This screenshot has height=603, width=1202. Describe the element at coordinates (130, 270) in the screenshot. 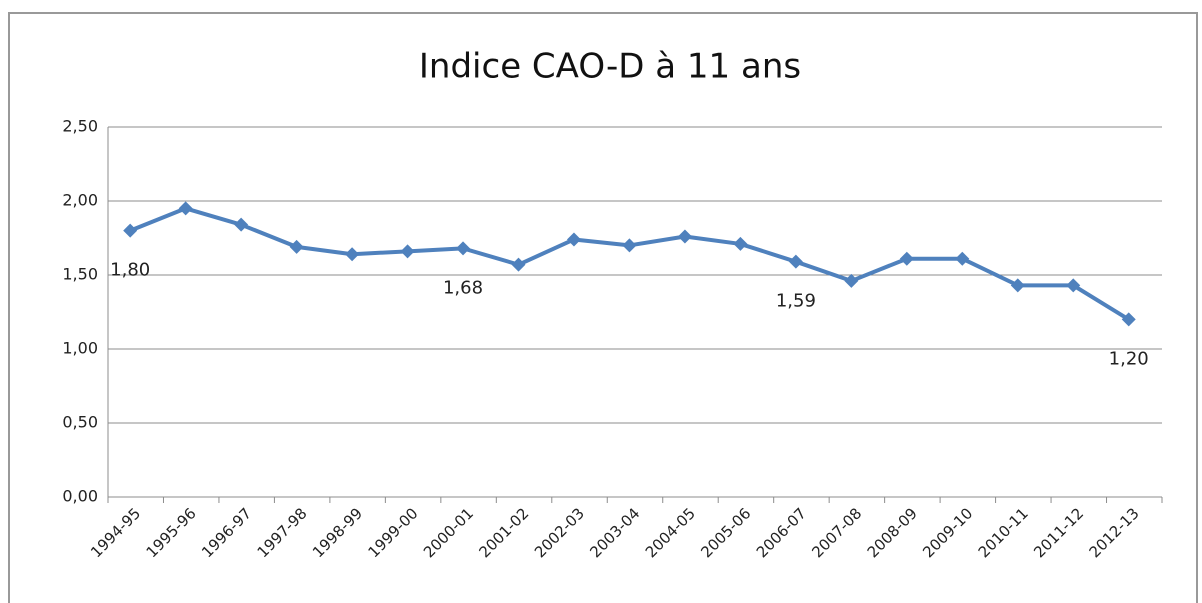

I see `data-label: 1,80` at that location.